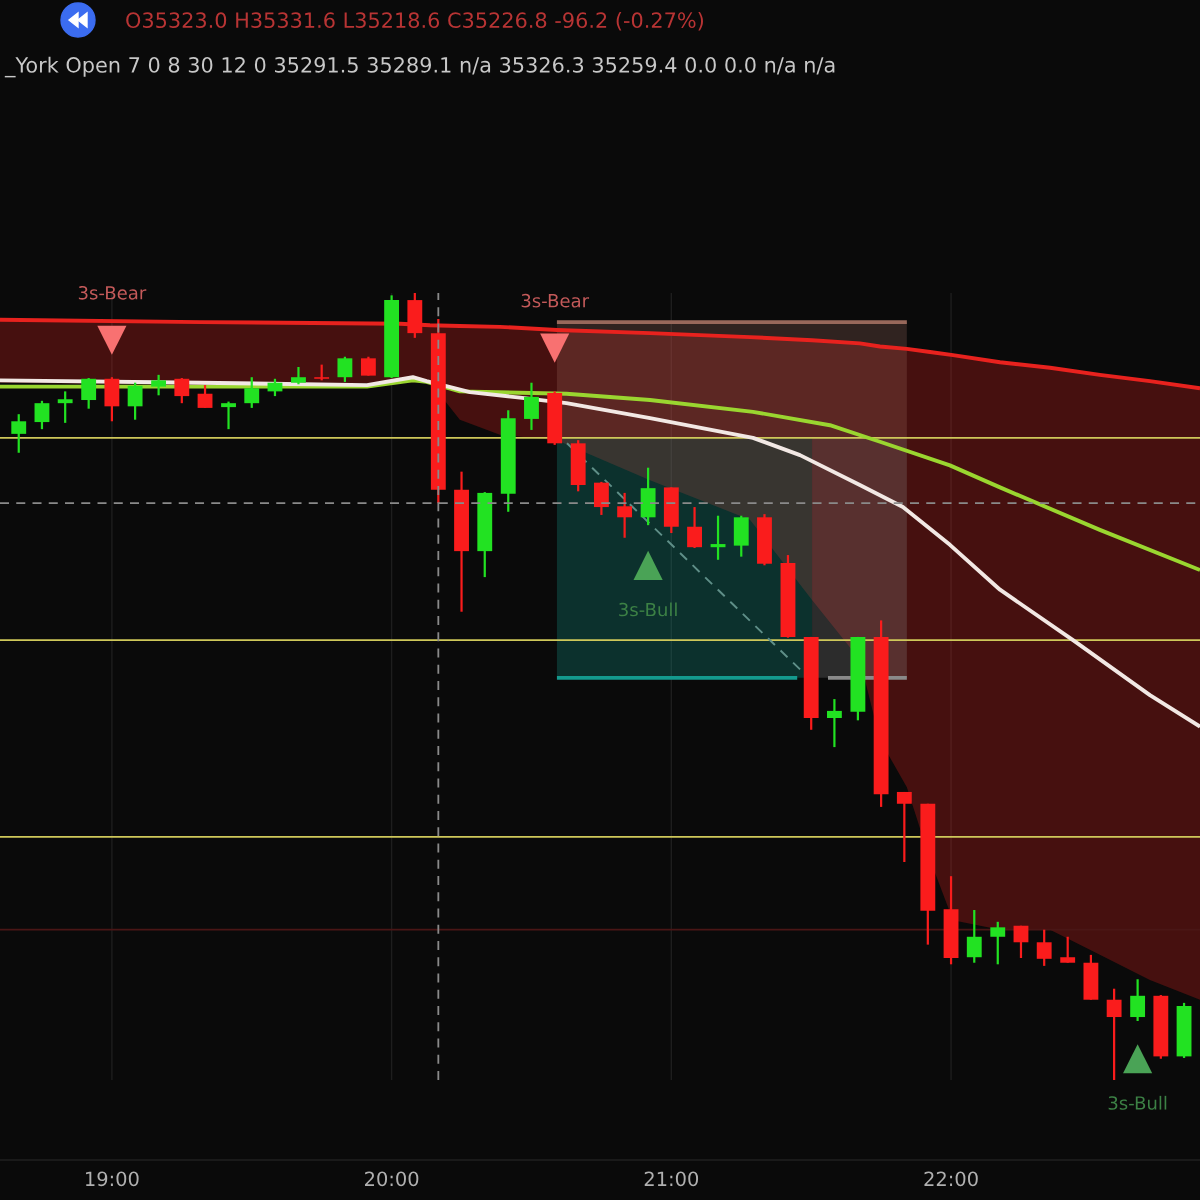 This screenshot has height=1200, width=1200. What do you see at coordinates (392, 1179) in the screenshot?
I see `x-tick-label: 20:00` at bounding box center [392, 1179].